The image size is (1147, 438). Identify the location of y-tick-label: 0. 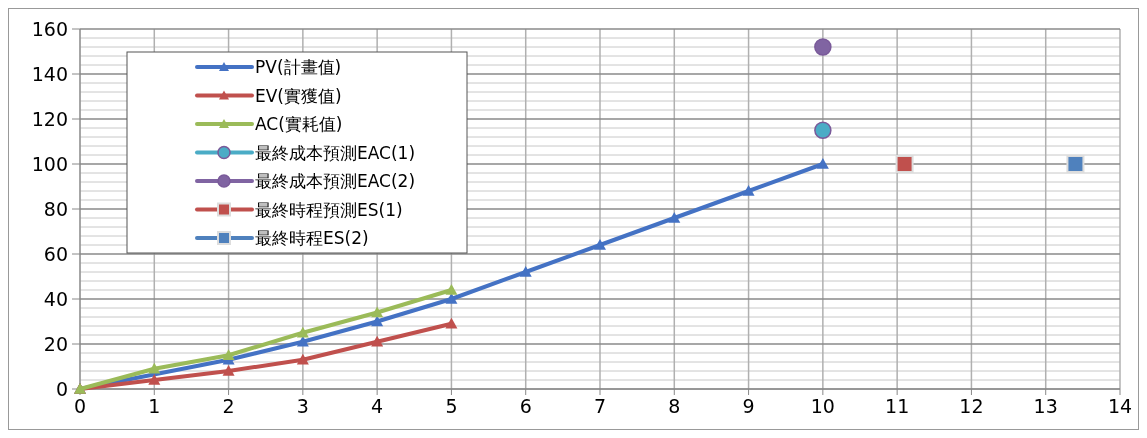
(61, 389).